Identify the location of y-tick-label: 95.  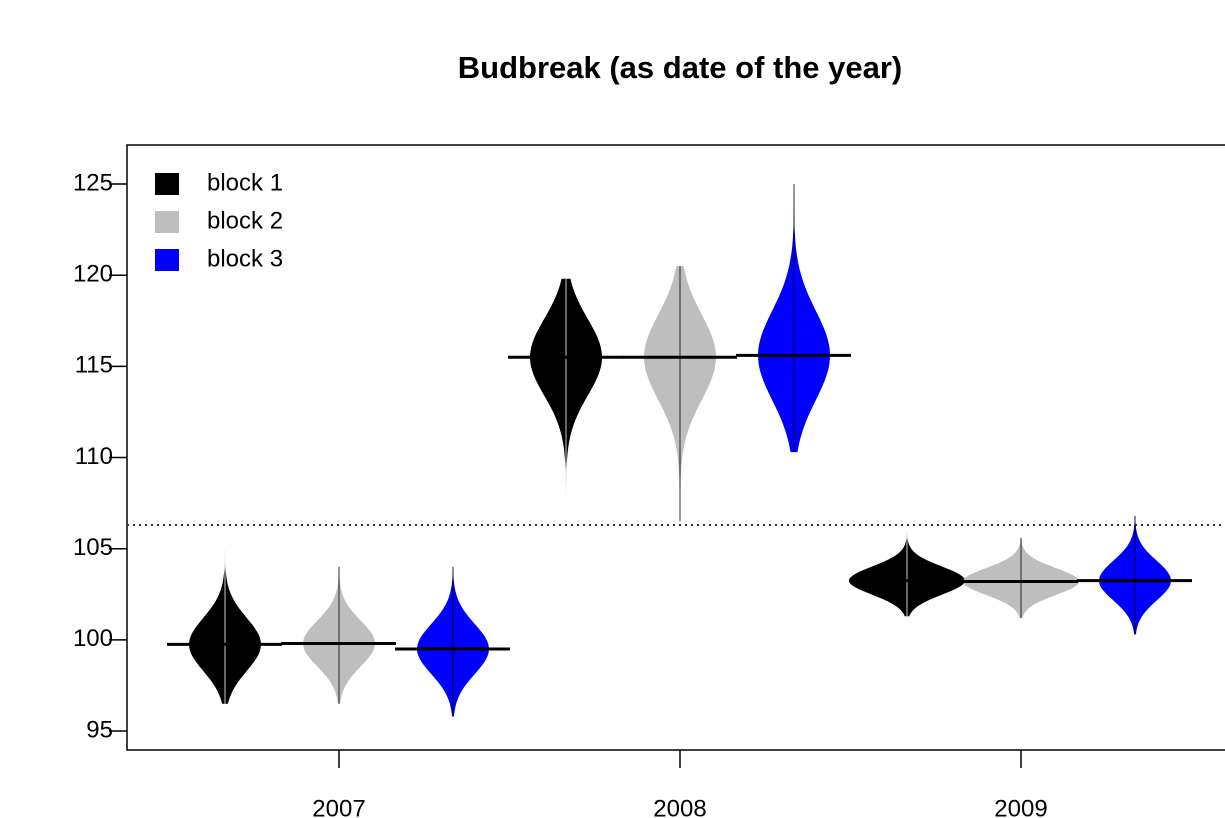
(99, 729).